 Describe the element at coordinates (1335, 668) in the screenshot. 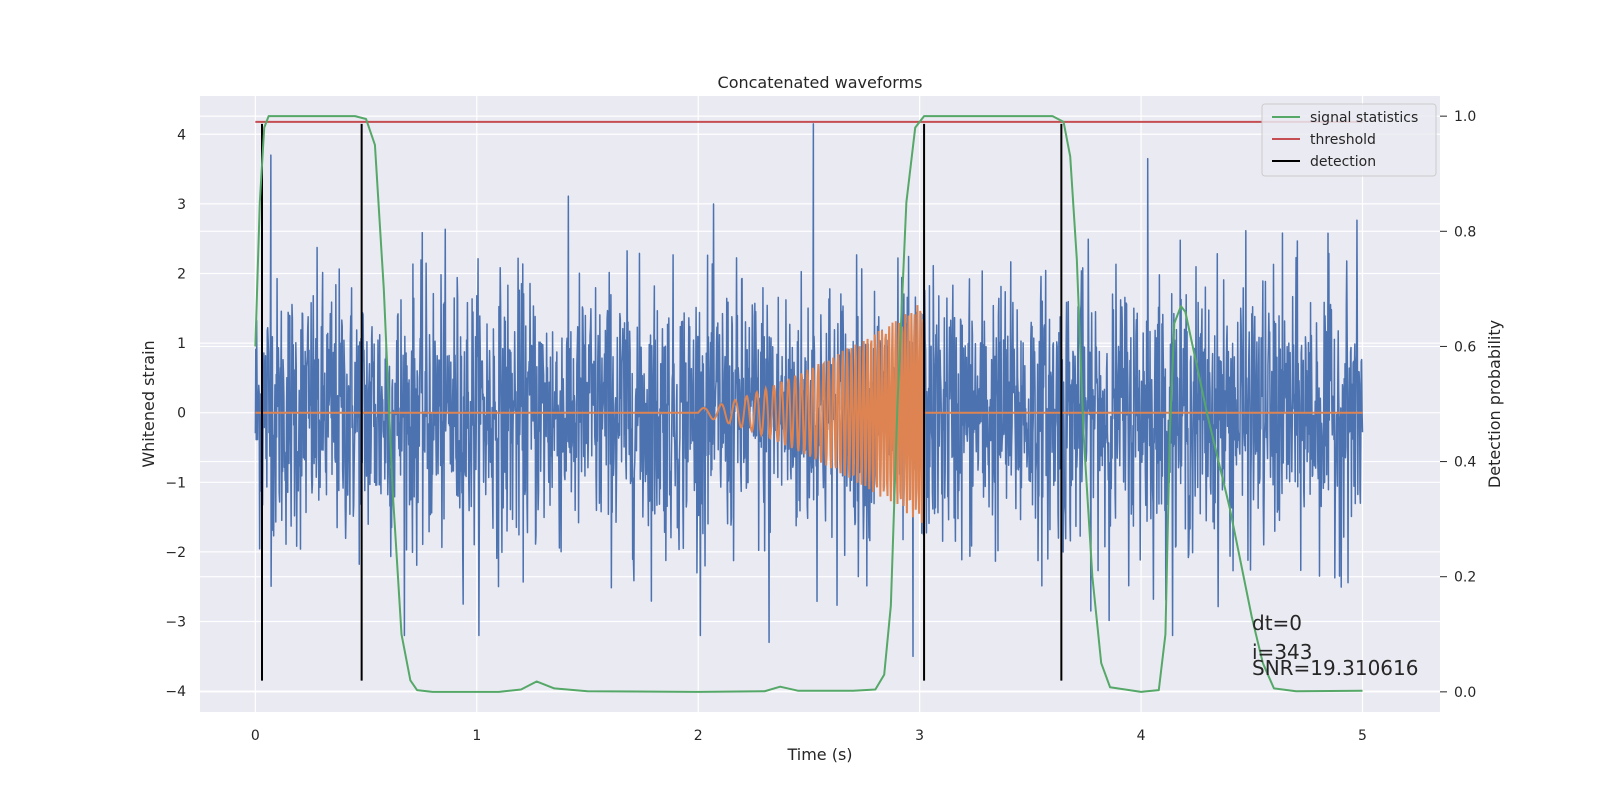

I see `annotation-snr: SNR=19.310616` at that location.